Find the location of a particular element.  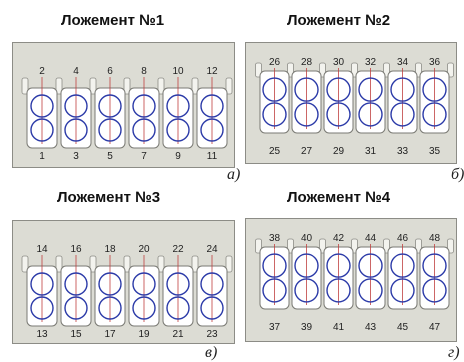

slot-top-label: 18 is located at coordinates (110, 249).